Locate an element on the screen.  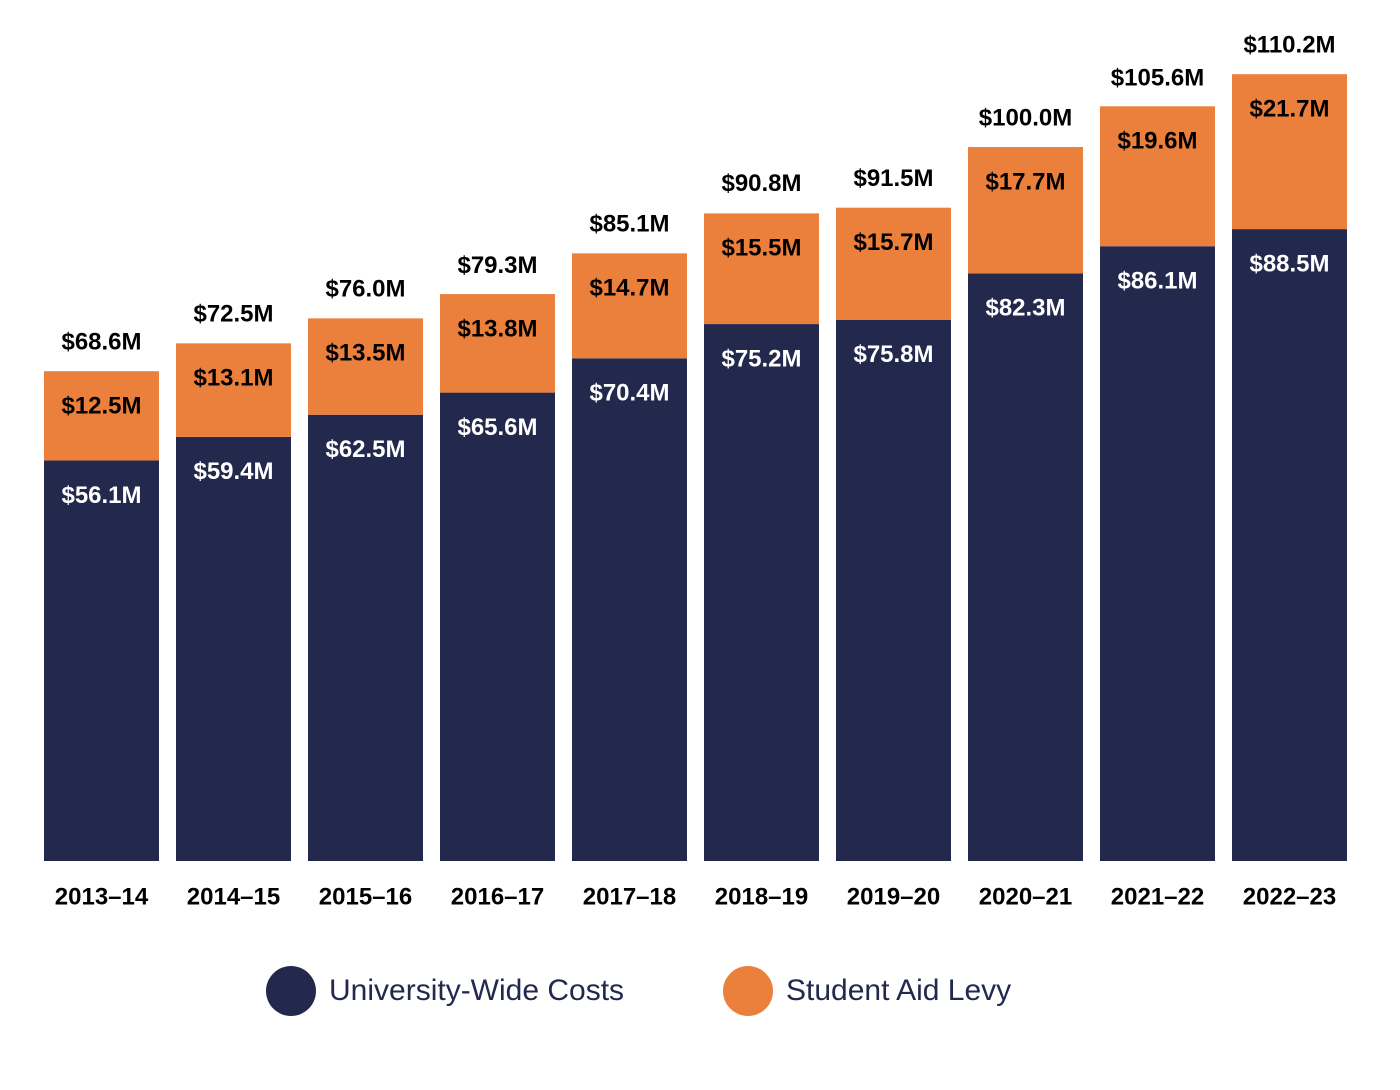
total-label: $79.3M is located at coordinates (497, 265).